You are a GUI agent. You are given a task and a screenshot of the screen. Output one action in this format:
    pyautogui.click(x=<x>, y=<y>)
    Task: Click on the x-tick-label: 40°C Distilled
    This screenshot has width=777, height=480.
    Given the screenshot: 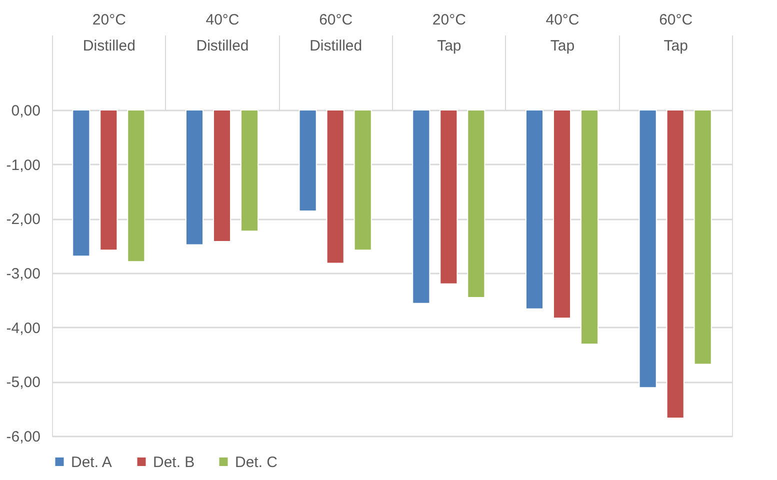 What is the action you would take?
    pyautogui.click(x=222, y=33)
    